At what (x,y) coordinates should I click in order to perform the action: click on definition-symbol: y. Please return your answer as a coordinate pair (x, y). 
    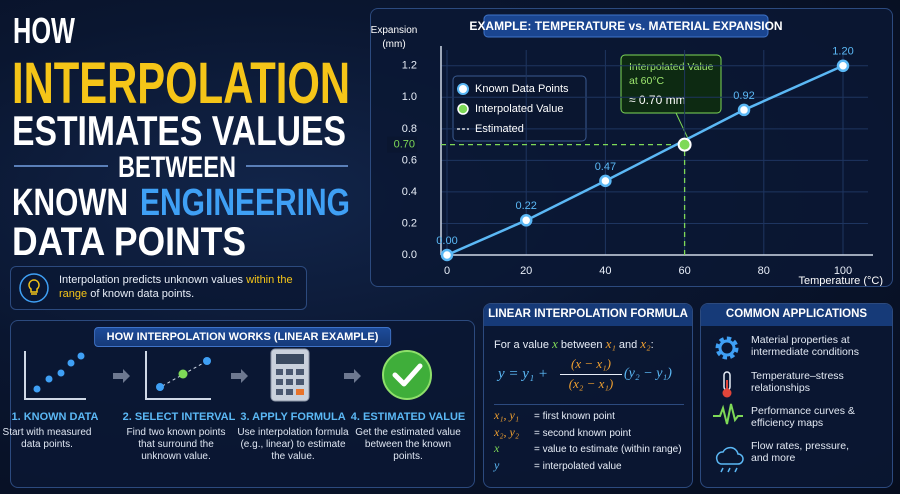
    Looking at the image, I should click on (497, 464).